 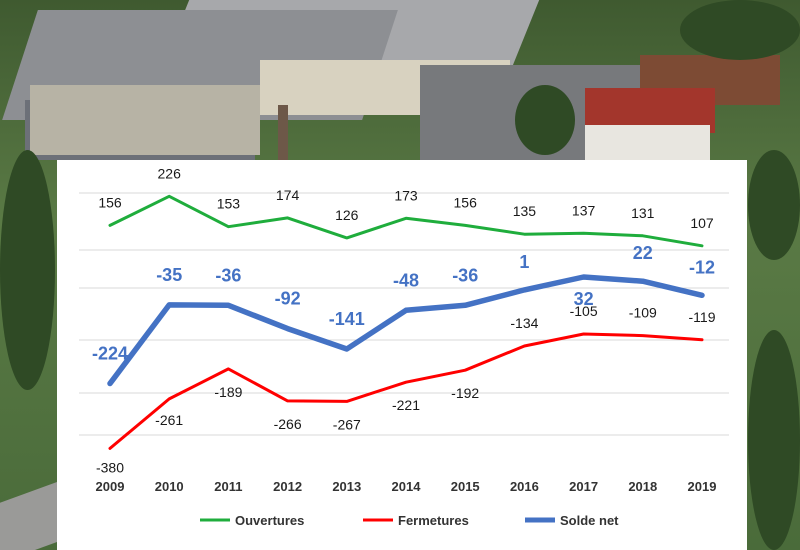 What do you see at coordinates (347, 319) in the screenshot?
I see `data-label: -141` at bounding box center [347, 319].